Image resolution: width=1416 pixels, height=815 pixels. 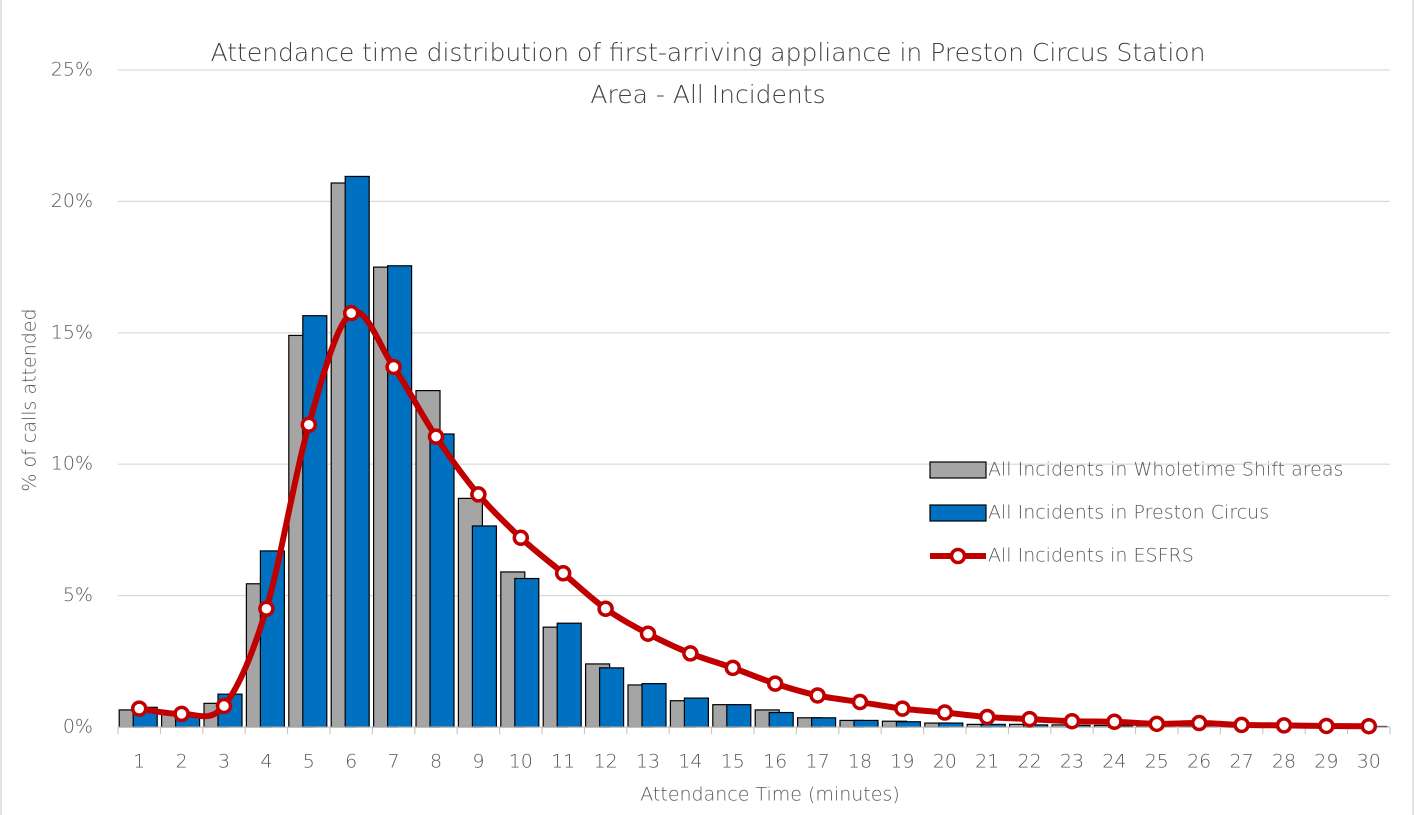 What do you see at coordinates (1165, 470) in the screenshot?
I see `legend-label: All Incidents in Wholetime Shift areas` at bounding box center [1165, 470].